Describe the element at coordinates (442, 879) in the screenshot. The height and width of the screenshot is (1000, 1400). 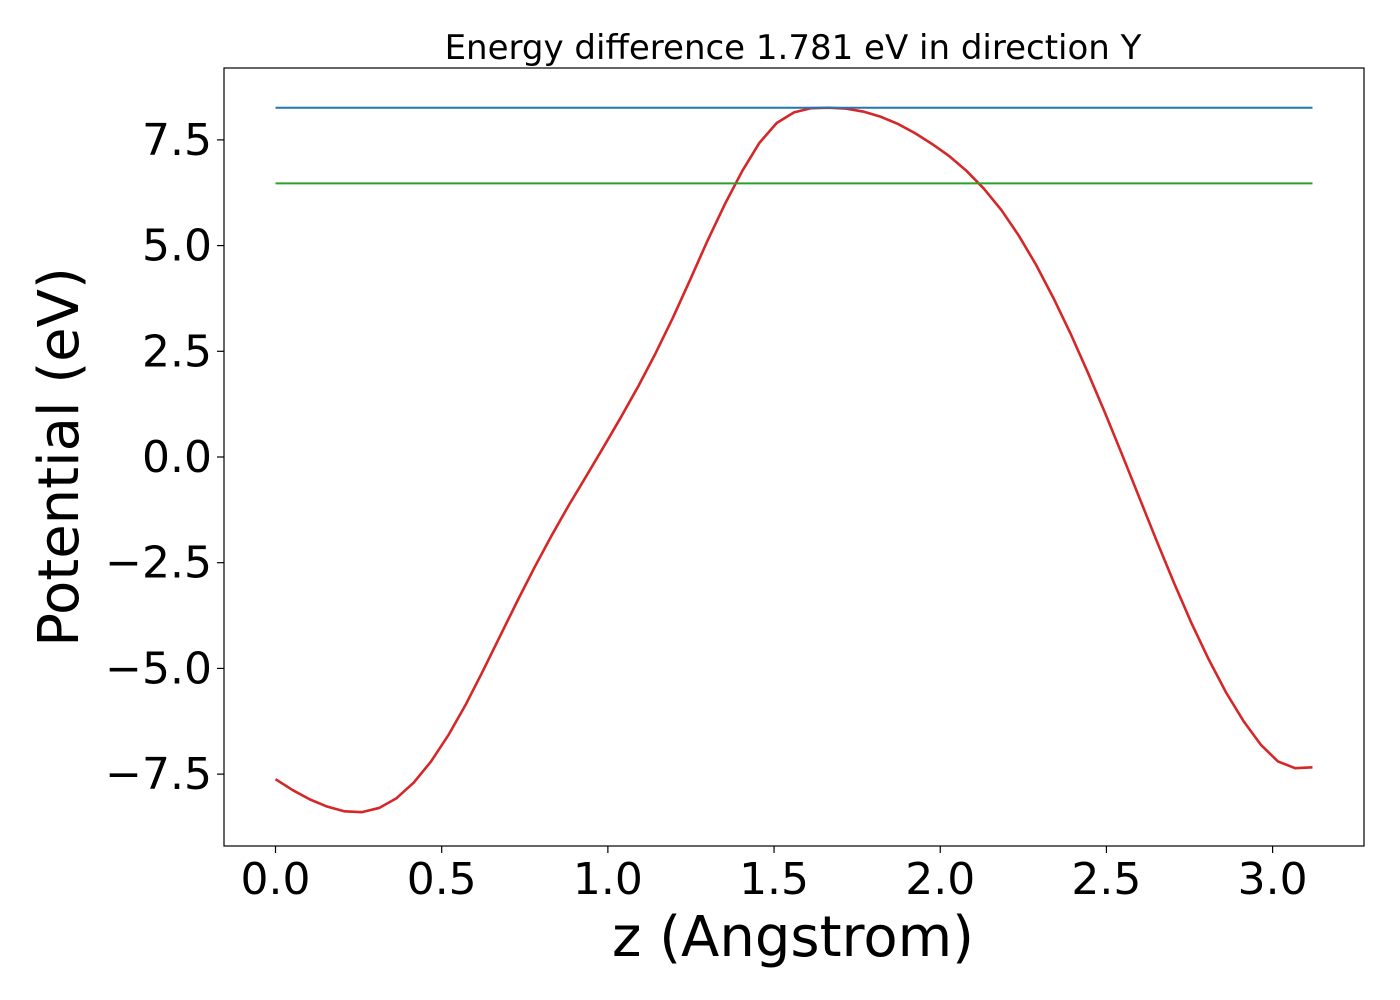
I see `x-tick-label: 0.5` at that location.